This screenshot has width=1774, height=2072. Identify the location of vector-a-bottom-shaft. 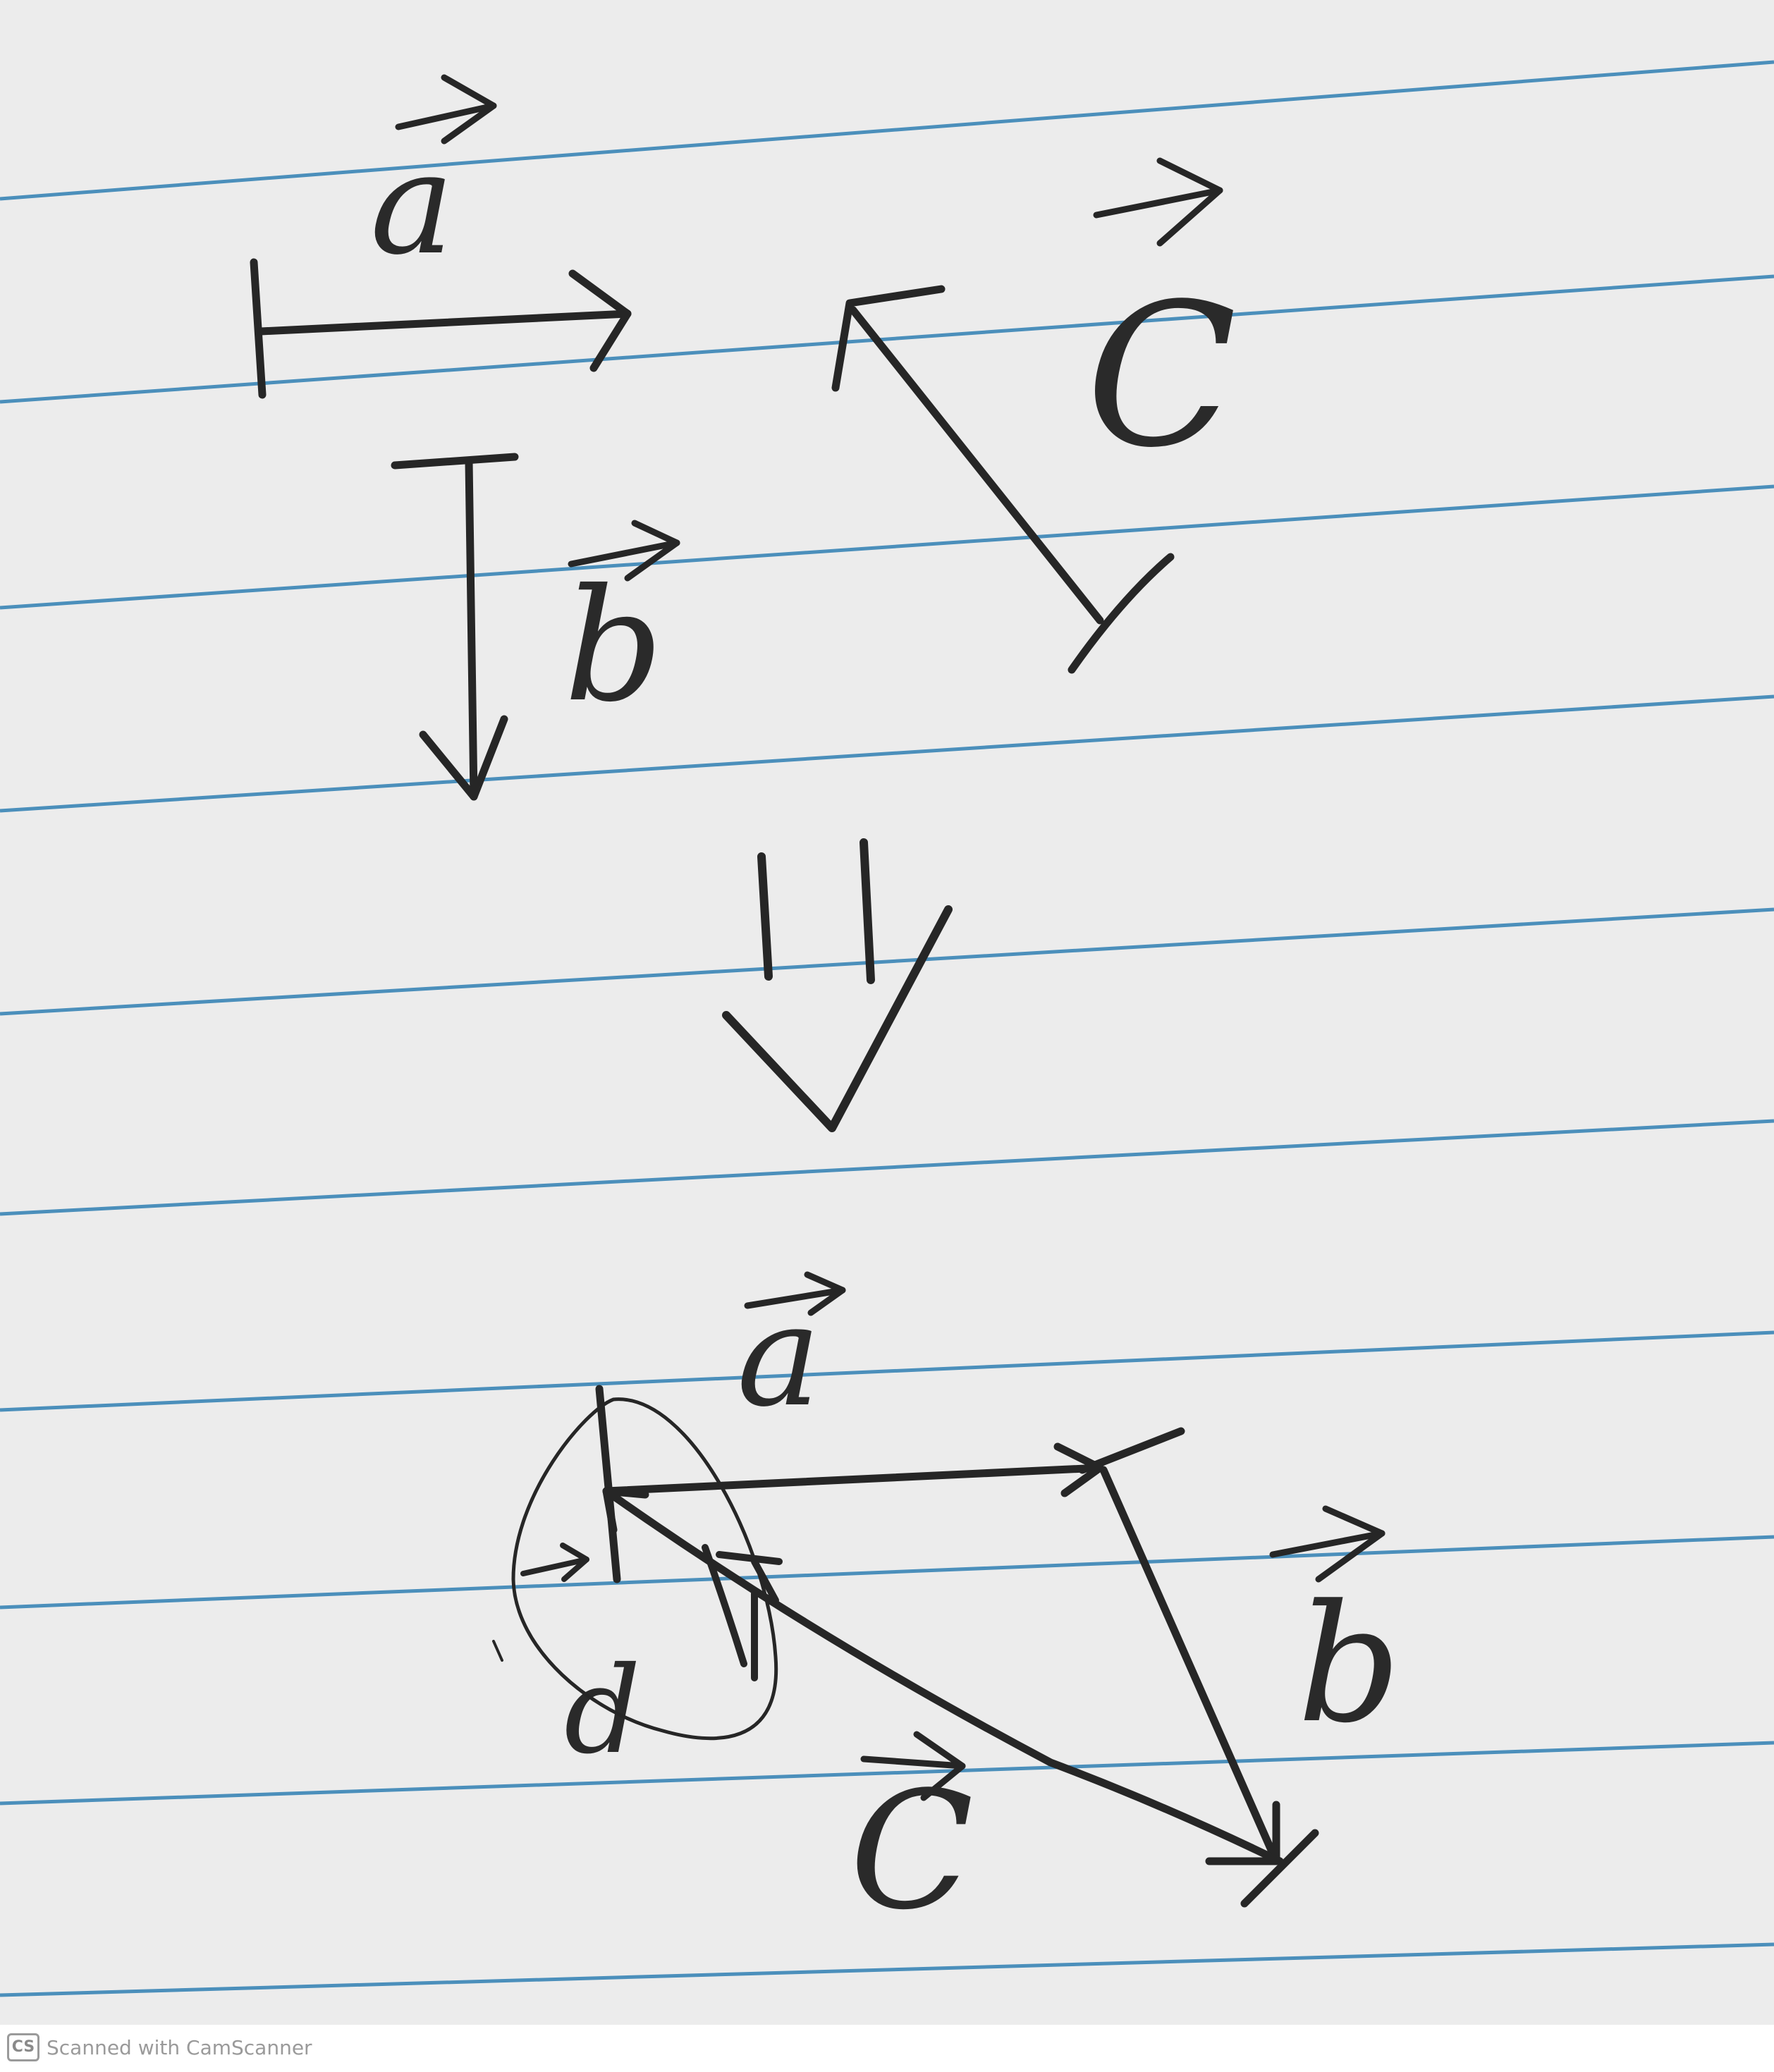
(853, 1479).